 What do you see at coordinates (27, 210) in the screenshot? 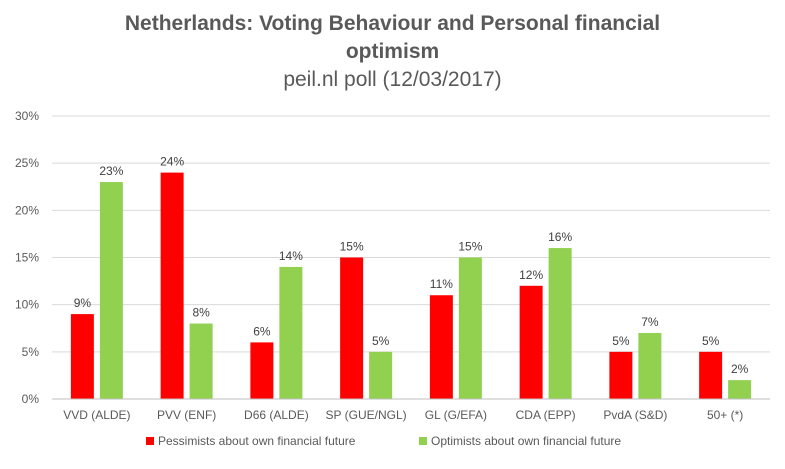
I see `y-tick-label: 20%` at bounding box center [27, 210].